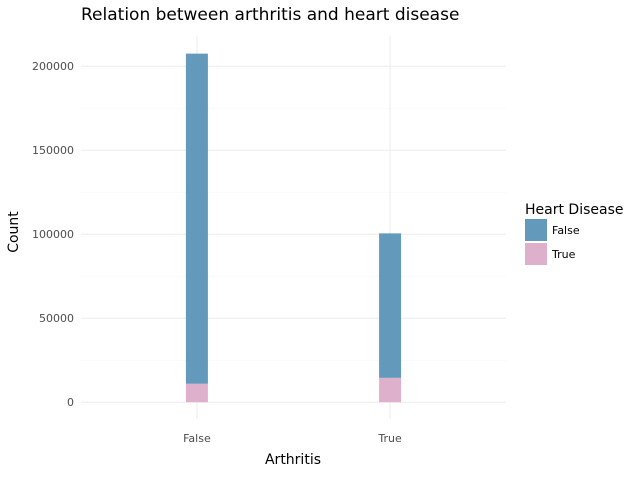  I want to click on x-axis-ticks: False True, so click(292, 438).